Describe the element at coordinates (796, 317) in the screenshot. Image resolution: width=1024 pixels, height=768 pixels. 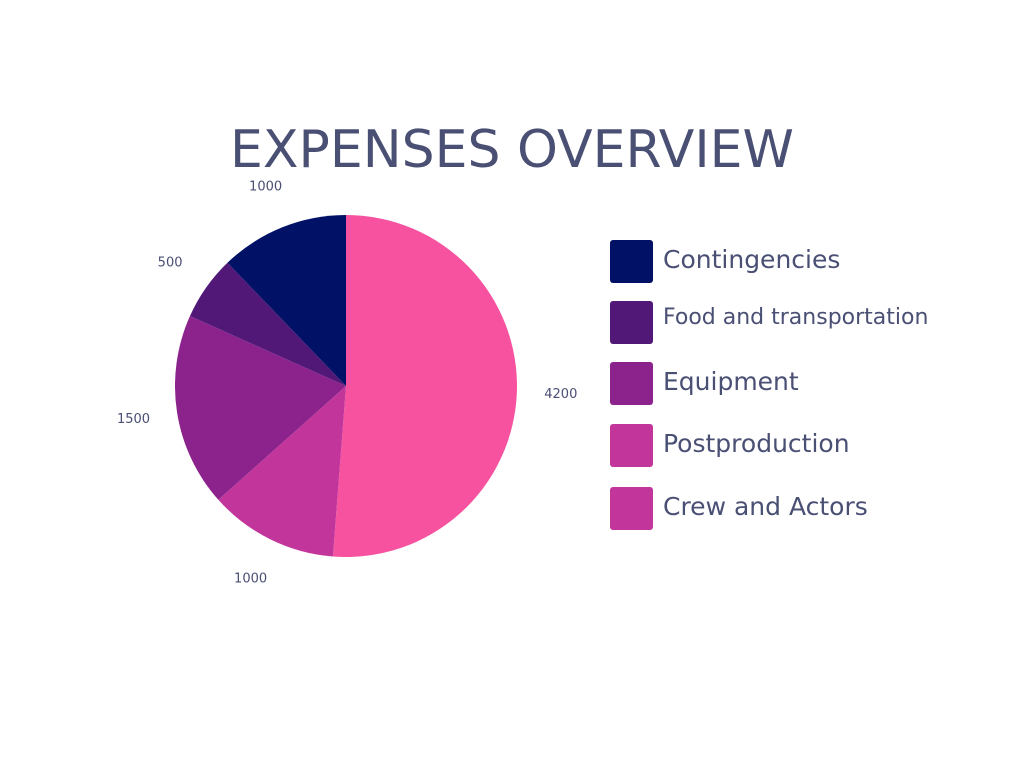
I see `legend-label: Food and transportation` at that location.